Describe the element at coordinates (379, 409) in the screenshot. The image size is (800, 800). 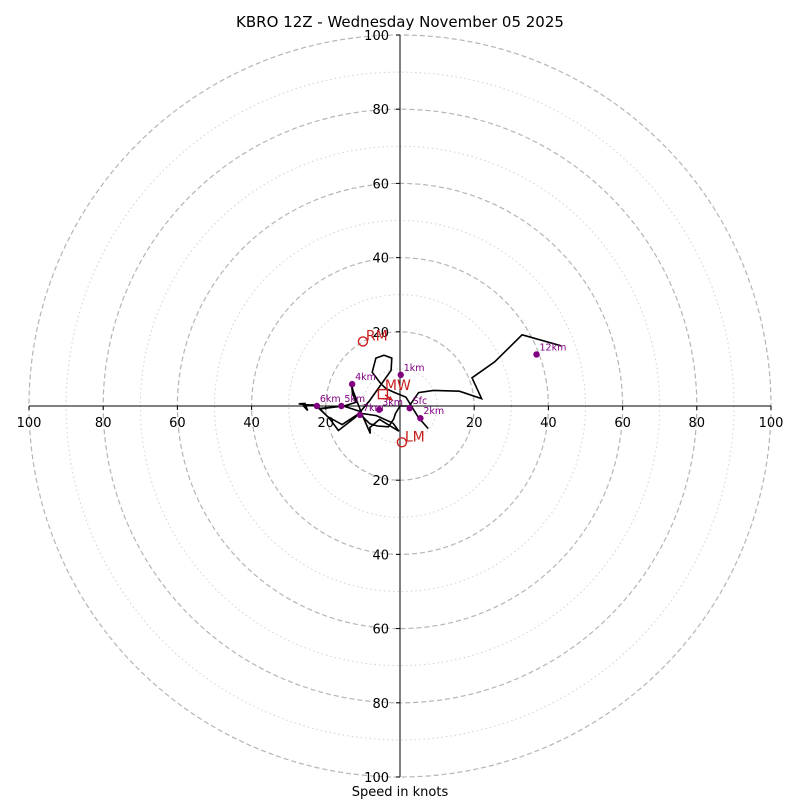
I see `height-marker-3km` at that location.